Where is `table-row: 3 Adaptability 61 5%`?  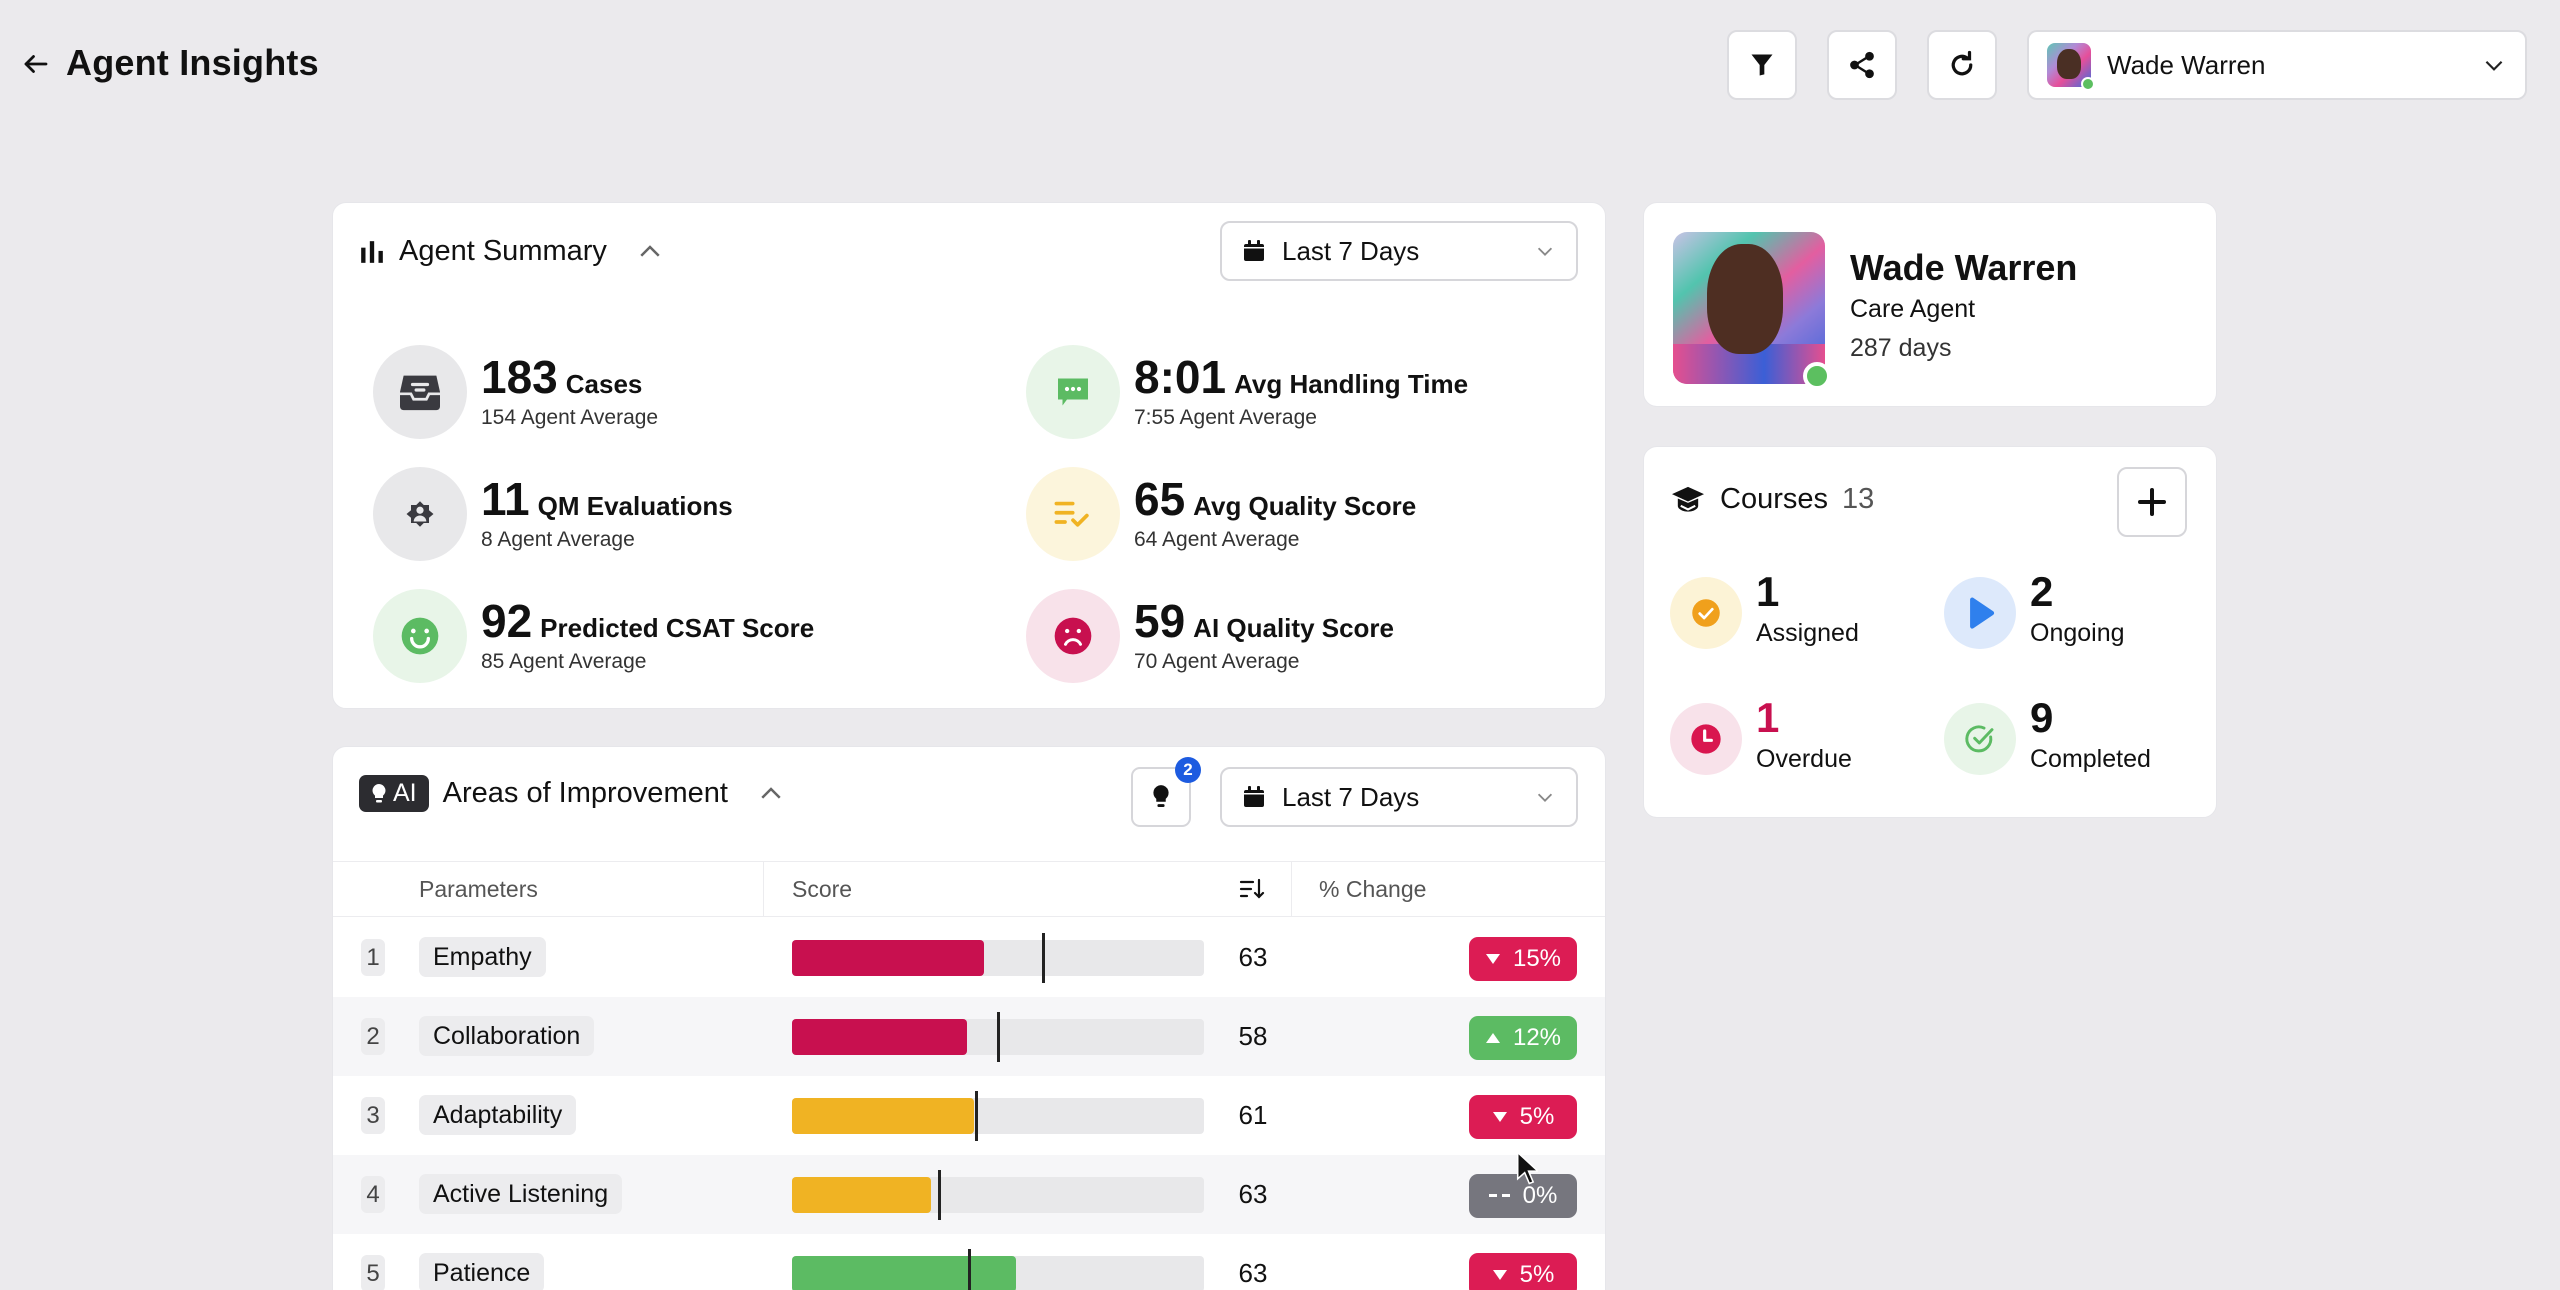 table-row: 3 Adaptability 61 5% is located at coordinates (969, 1115).